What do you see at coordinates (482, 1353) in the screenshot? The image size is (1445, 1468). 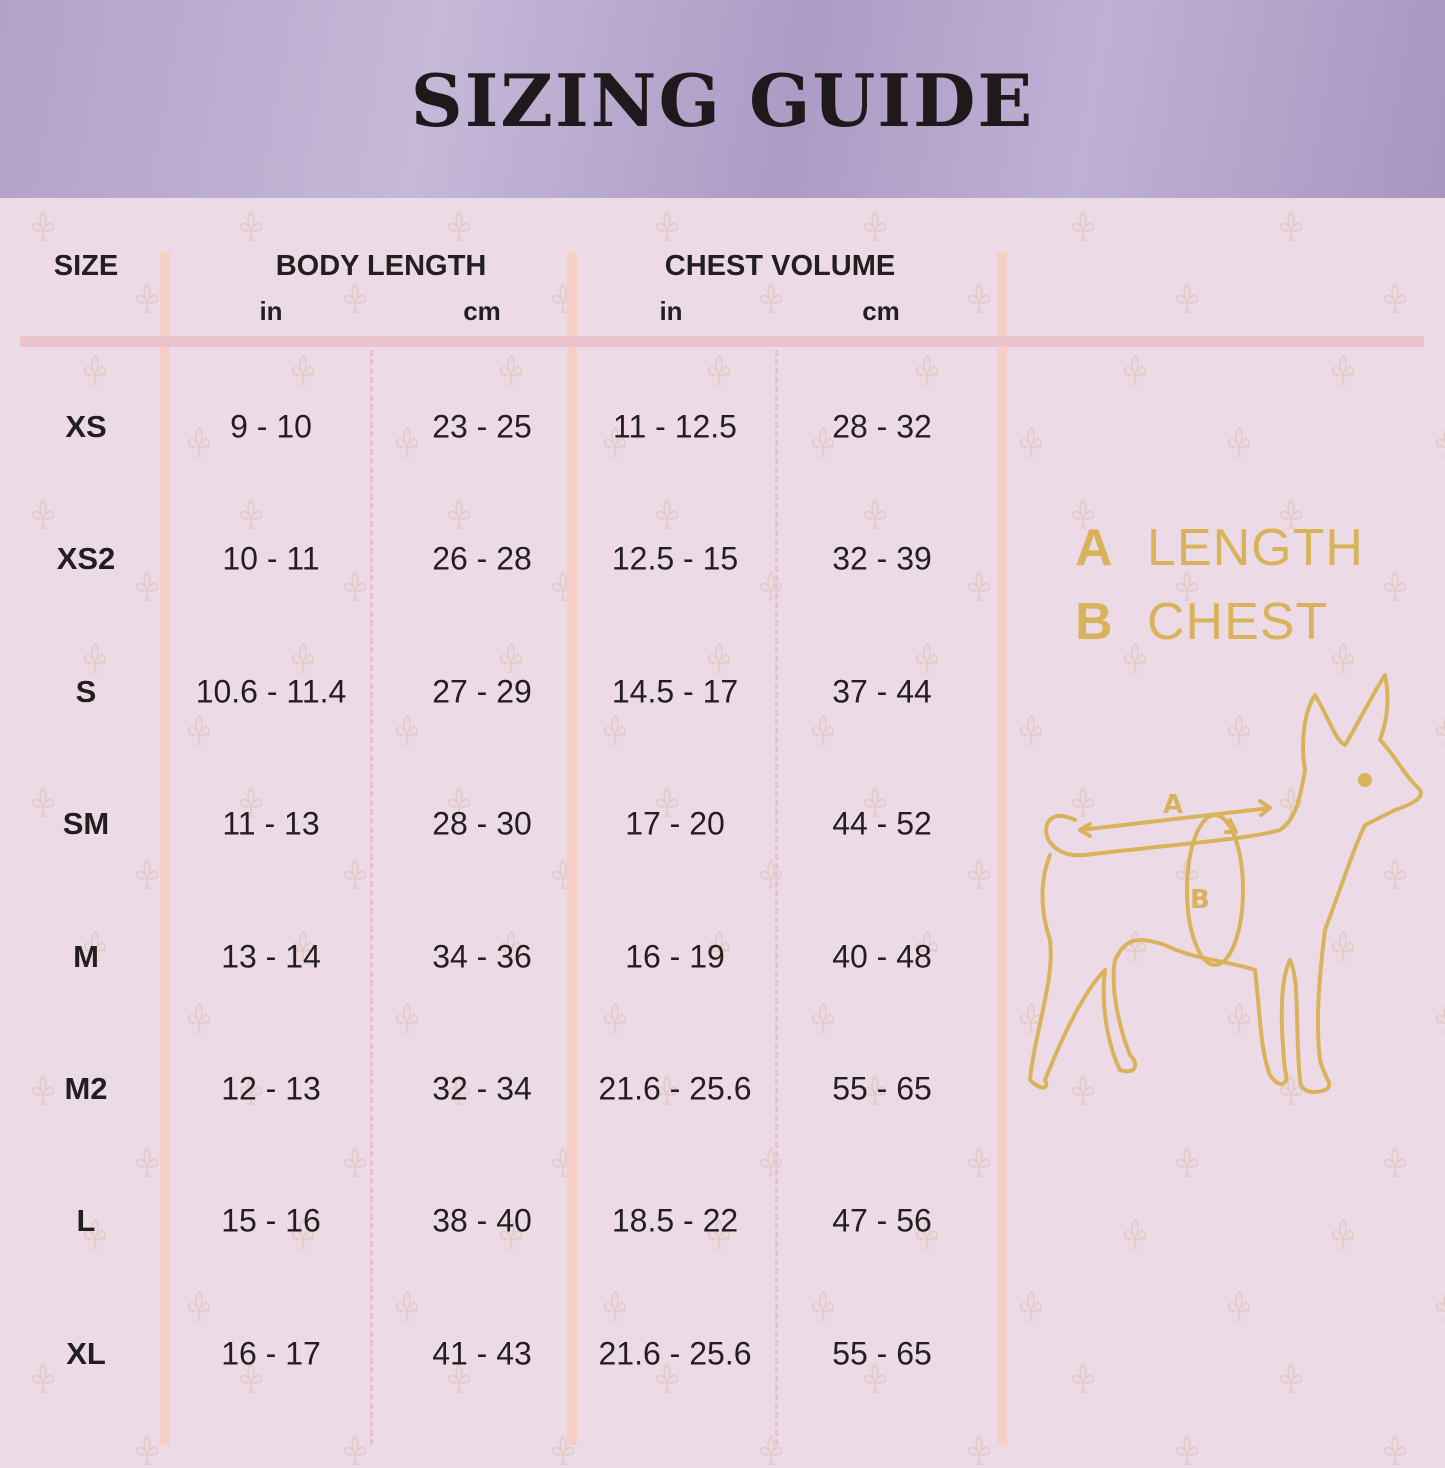 I see `cell-body-cm: 41 - 43` at bounding box center [482, 1353].